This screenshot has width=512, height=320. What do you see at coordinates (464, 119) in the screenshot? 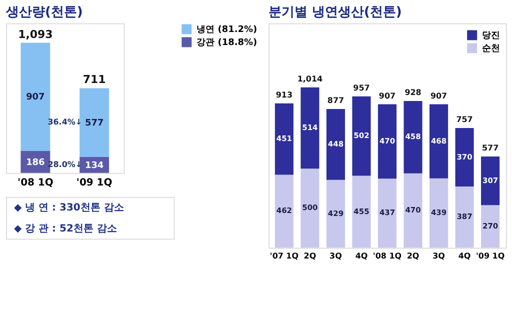
I see `total-label: 757` at bounding box center [464, 119].